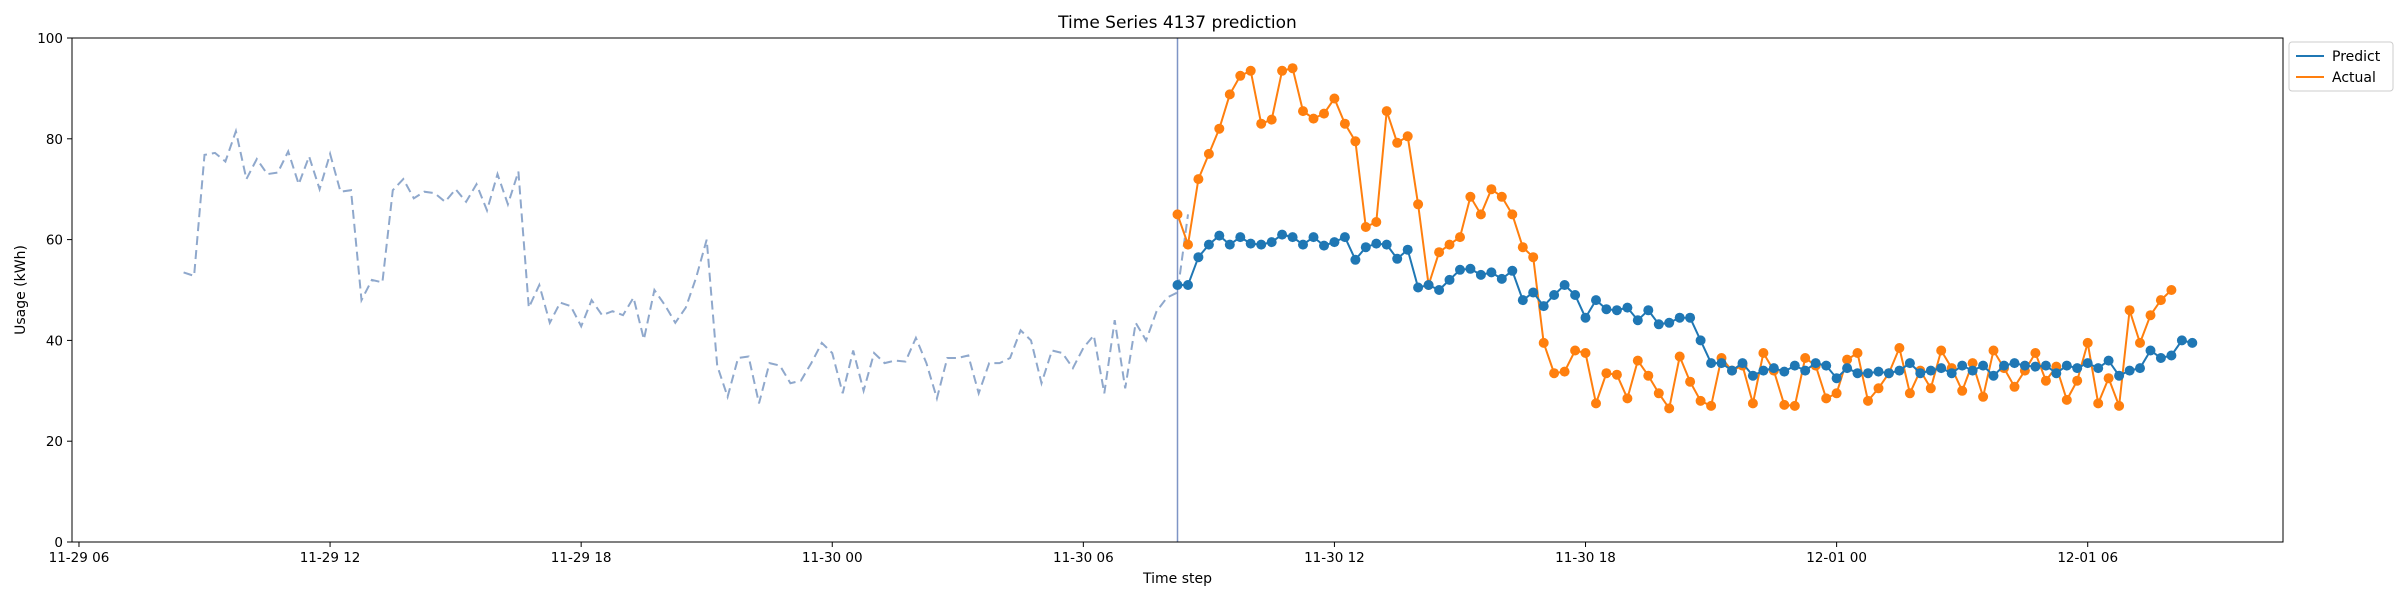 This screenshot has height=600, width=2400. Describe the element at coordinates (21, 290) in the screenshot. I see `y-axis-label: Usage (kWh)` at that location.